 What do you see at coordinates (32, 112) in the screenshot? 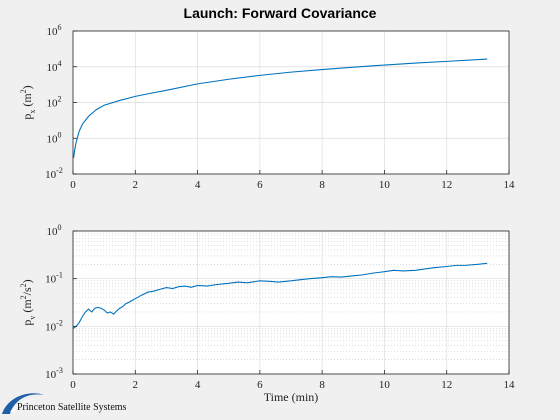
I see `y-label-subscript: x` at bounding box center [32, 112].